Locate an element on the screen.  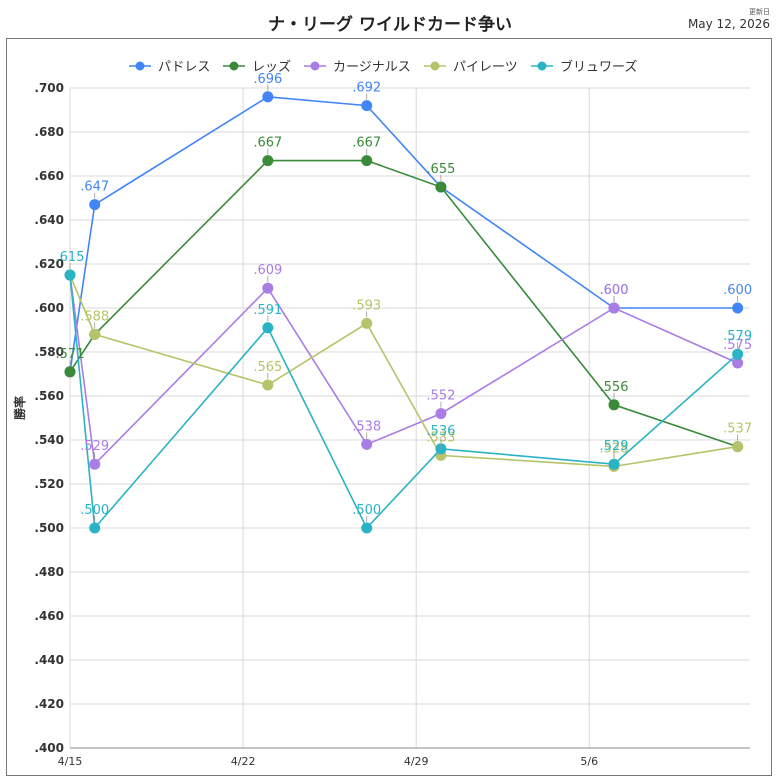
data-label: .528 is located at coordinates (614, 448).